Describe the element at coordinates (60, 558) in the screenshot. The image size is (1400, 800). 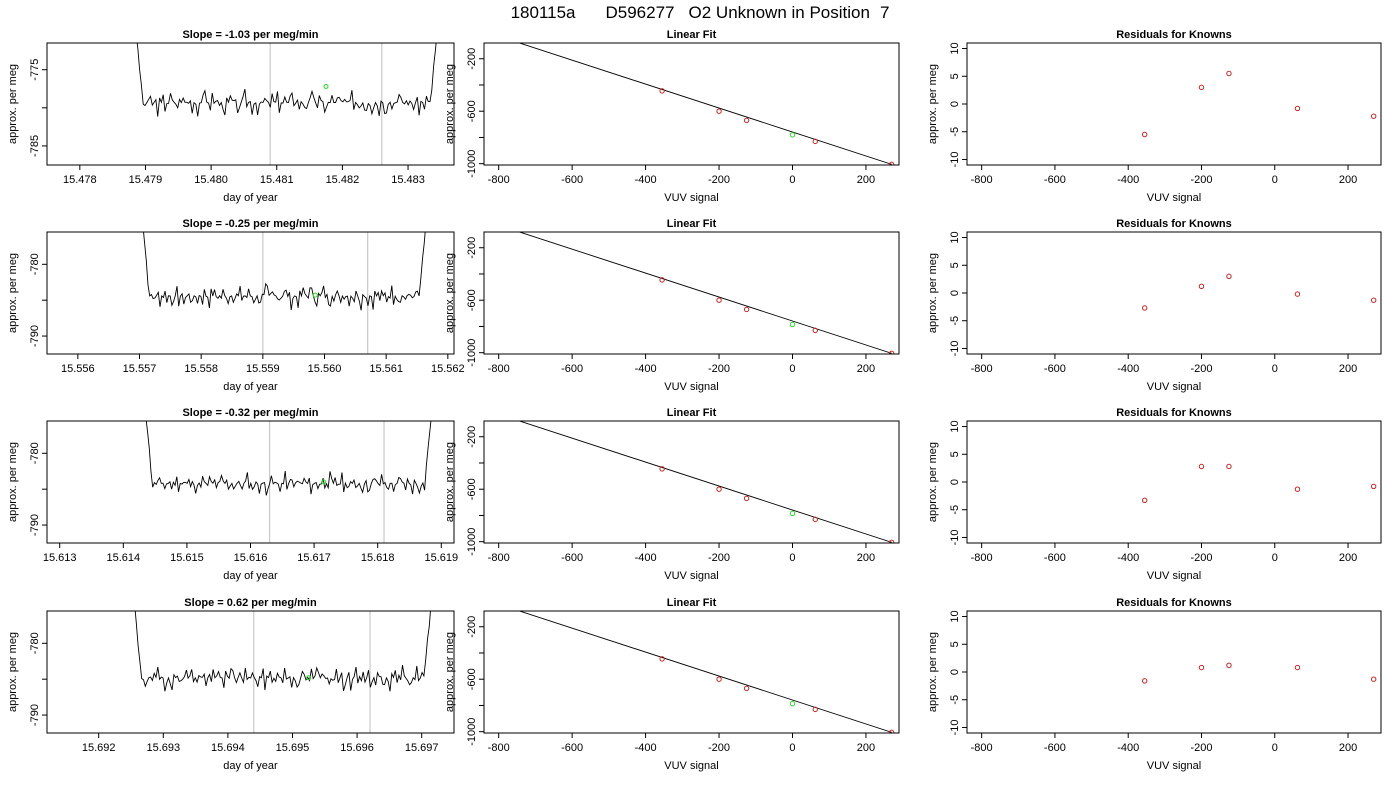
I see `x-tick-label: 15.613` at that location.